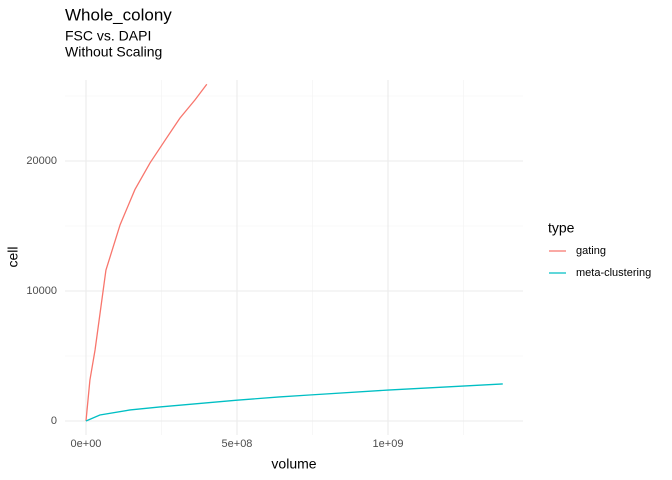 The width and height of the screenshot is (672, 480). I want to click on legend-label: meta-clustering, so click(613, 273).